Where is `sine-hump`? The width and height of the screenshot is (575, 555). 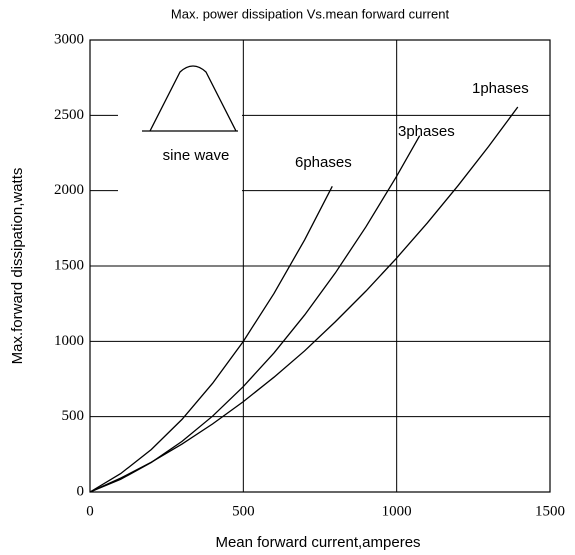
sine-hump is located at coordinates (193, 98).